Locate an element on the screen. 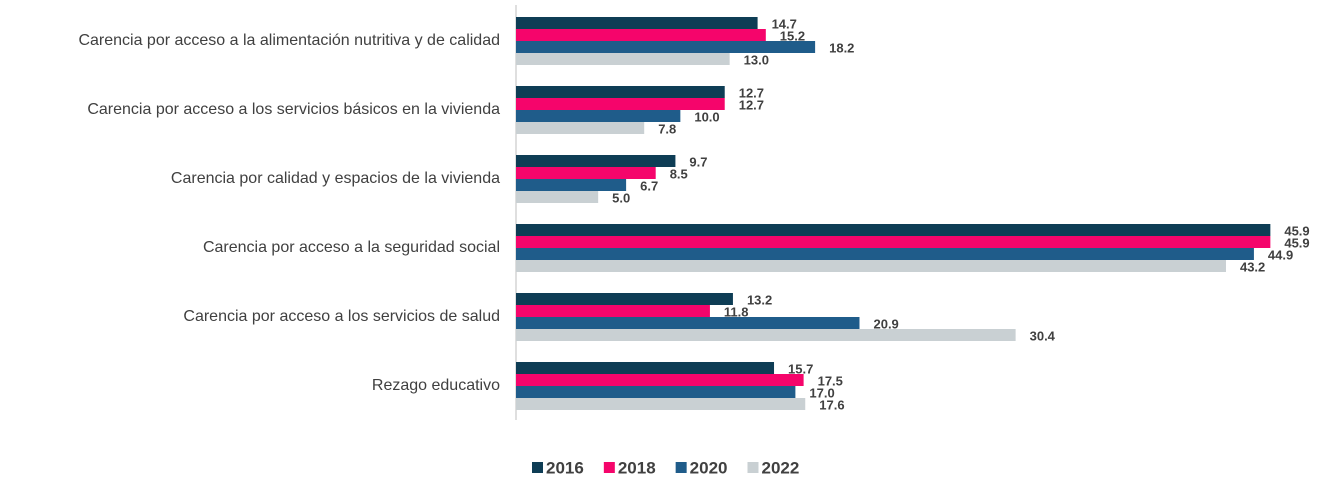 Image resolution: width=1326 pixels, height=480 pixels. value-label: 13.0 is located at coordinates (756, 59).